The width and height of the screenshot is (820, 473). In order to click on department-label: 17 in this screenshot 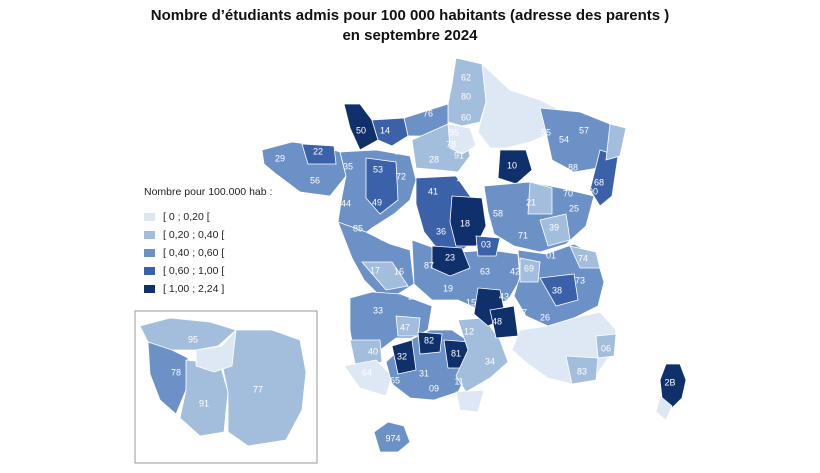, I will do `click(375, 270)`.